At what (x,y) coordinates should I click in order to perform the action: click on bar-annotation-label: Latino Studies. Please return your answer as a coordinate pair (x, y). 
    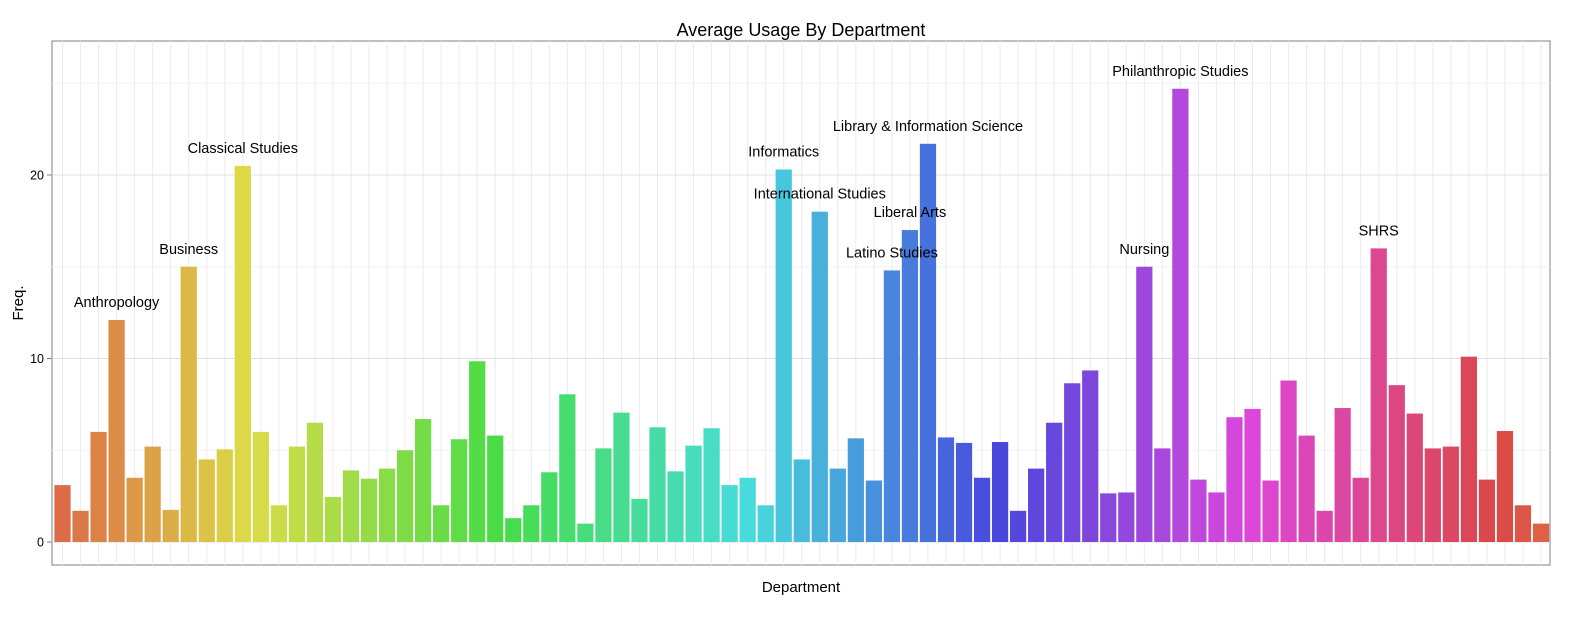
    Looking at the image, I should click on (892, 253).